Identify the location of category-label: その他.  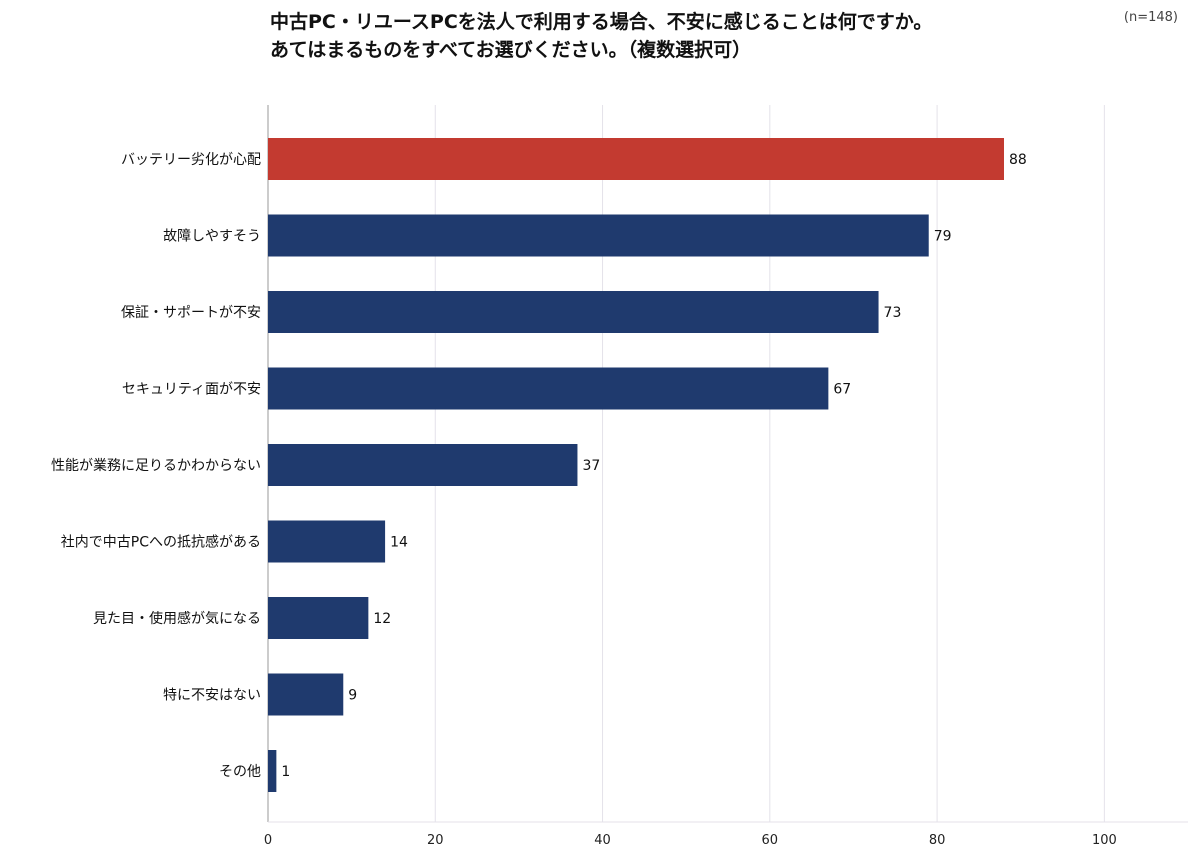
(240, 772).